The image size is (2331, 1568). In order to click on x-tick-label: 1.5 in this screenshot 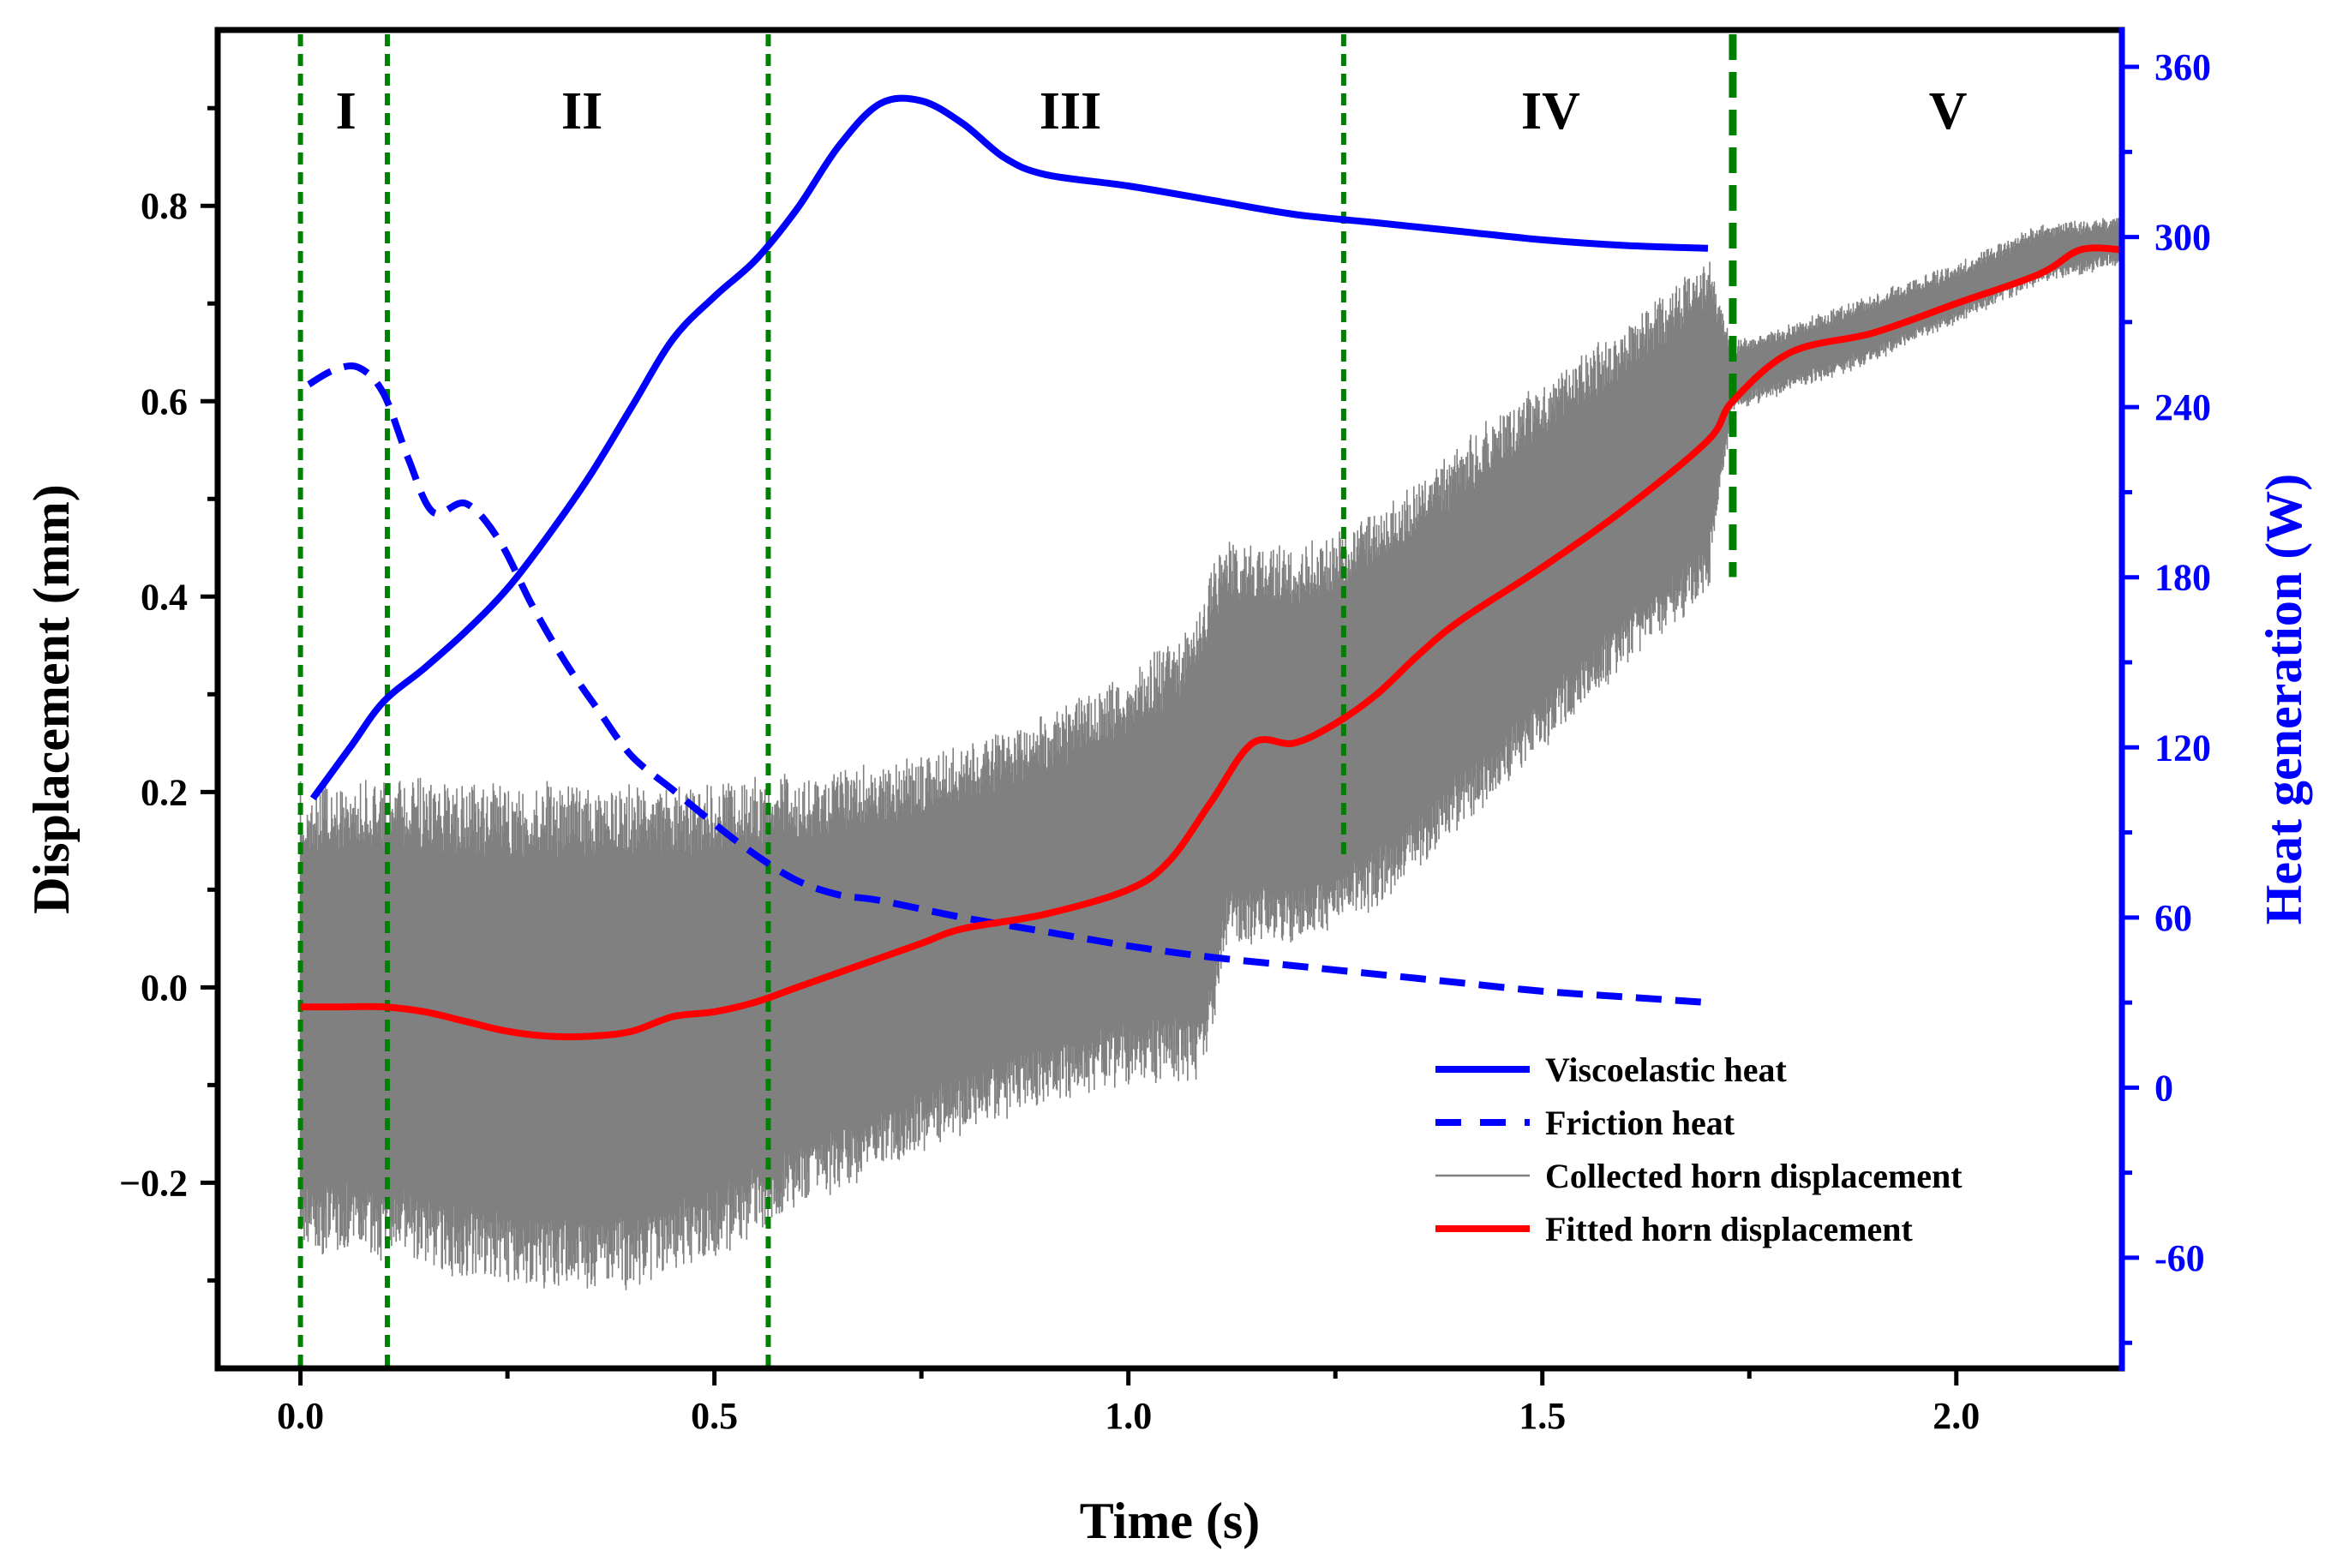, I will do `click(1542, 1416)`.